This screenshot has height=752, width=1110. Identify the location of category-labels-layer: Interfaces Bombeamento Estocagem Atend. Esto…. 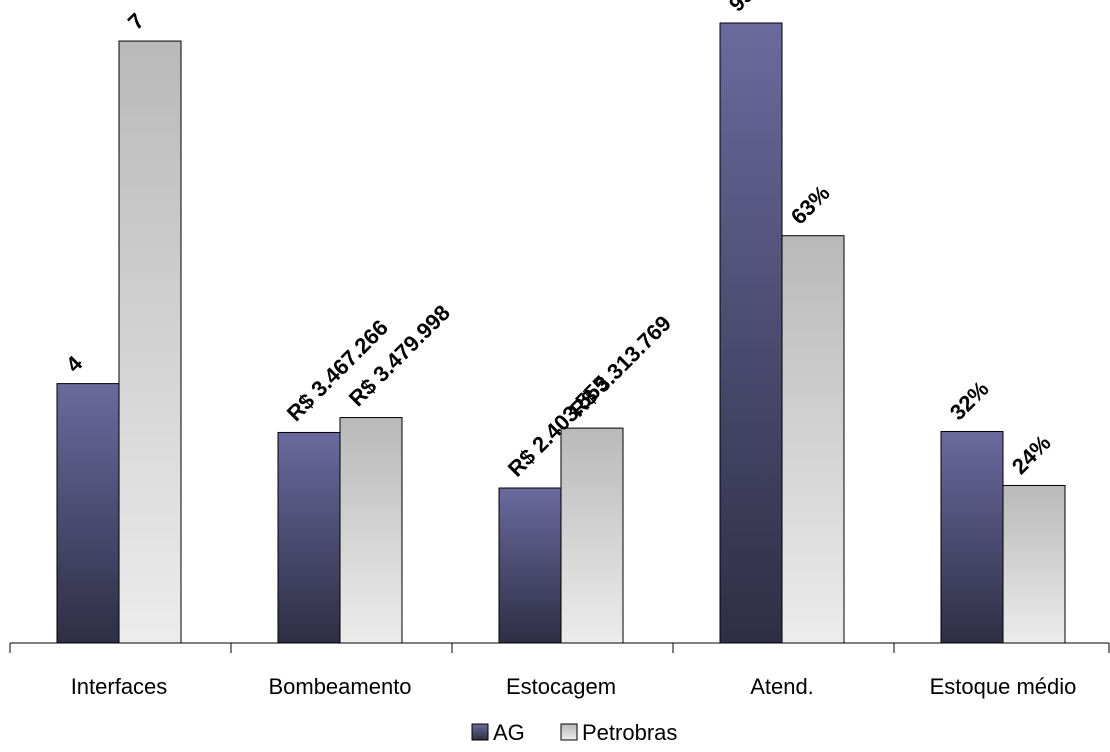
(574, 686).